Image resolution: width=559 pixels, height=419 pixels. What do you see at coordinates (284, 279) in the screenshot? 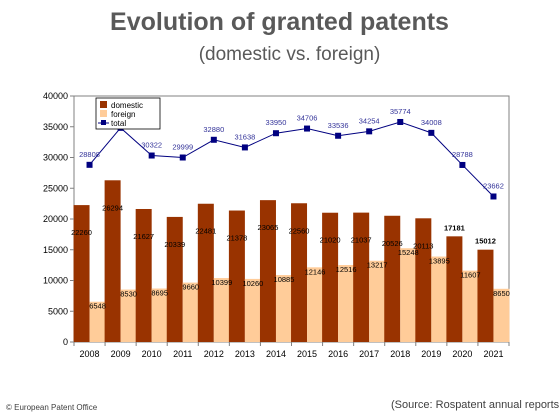
I see `label-foreign-2014: 10885` at bounding box center [284, 279].